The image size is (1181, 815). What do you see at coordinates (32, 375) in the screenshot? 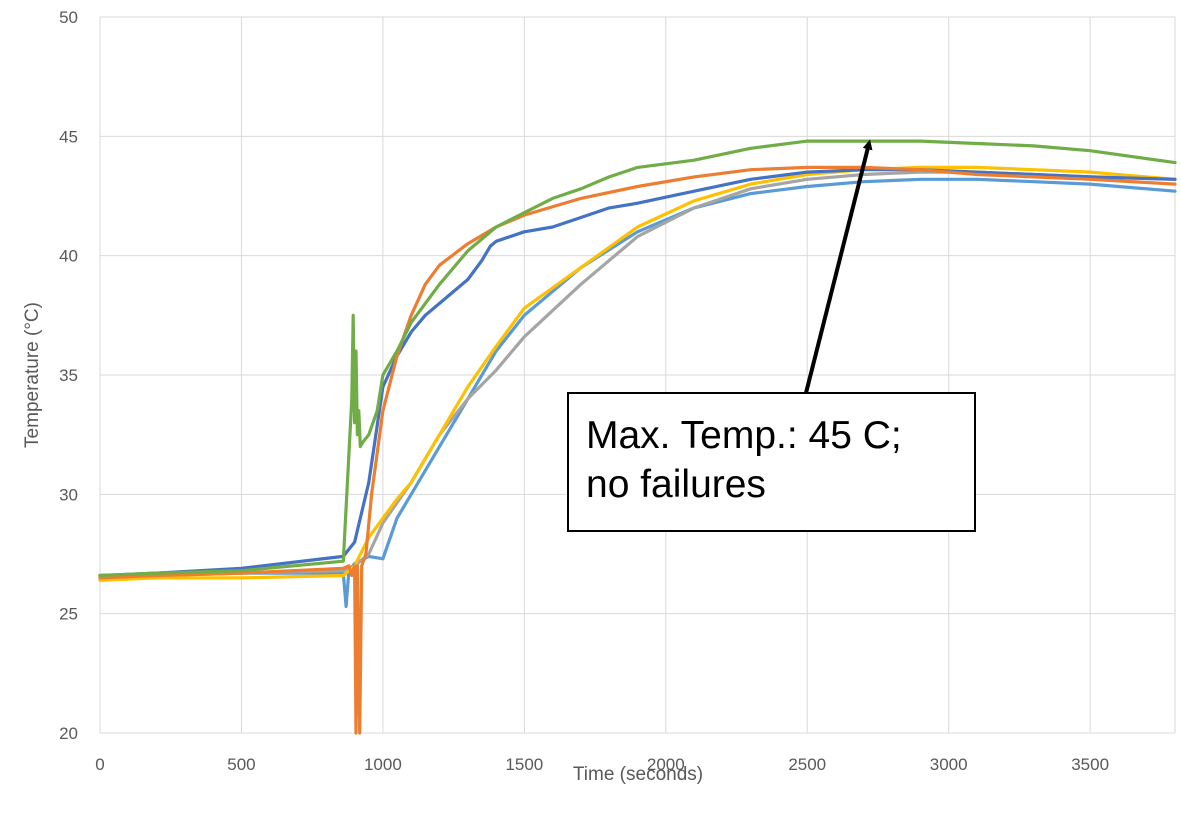
I see `y-axis-title: Temperature (°C)` at bounding box center [32, 375].